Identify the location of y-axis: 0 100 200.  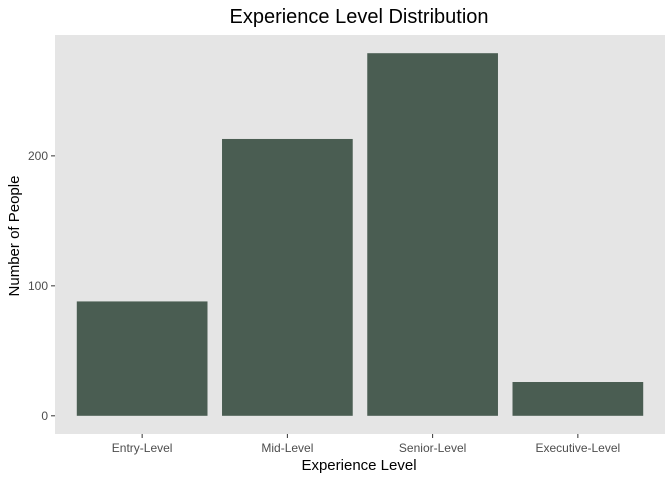
(41, 286).